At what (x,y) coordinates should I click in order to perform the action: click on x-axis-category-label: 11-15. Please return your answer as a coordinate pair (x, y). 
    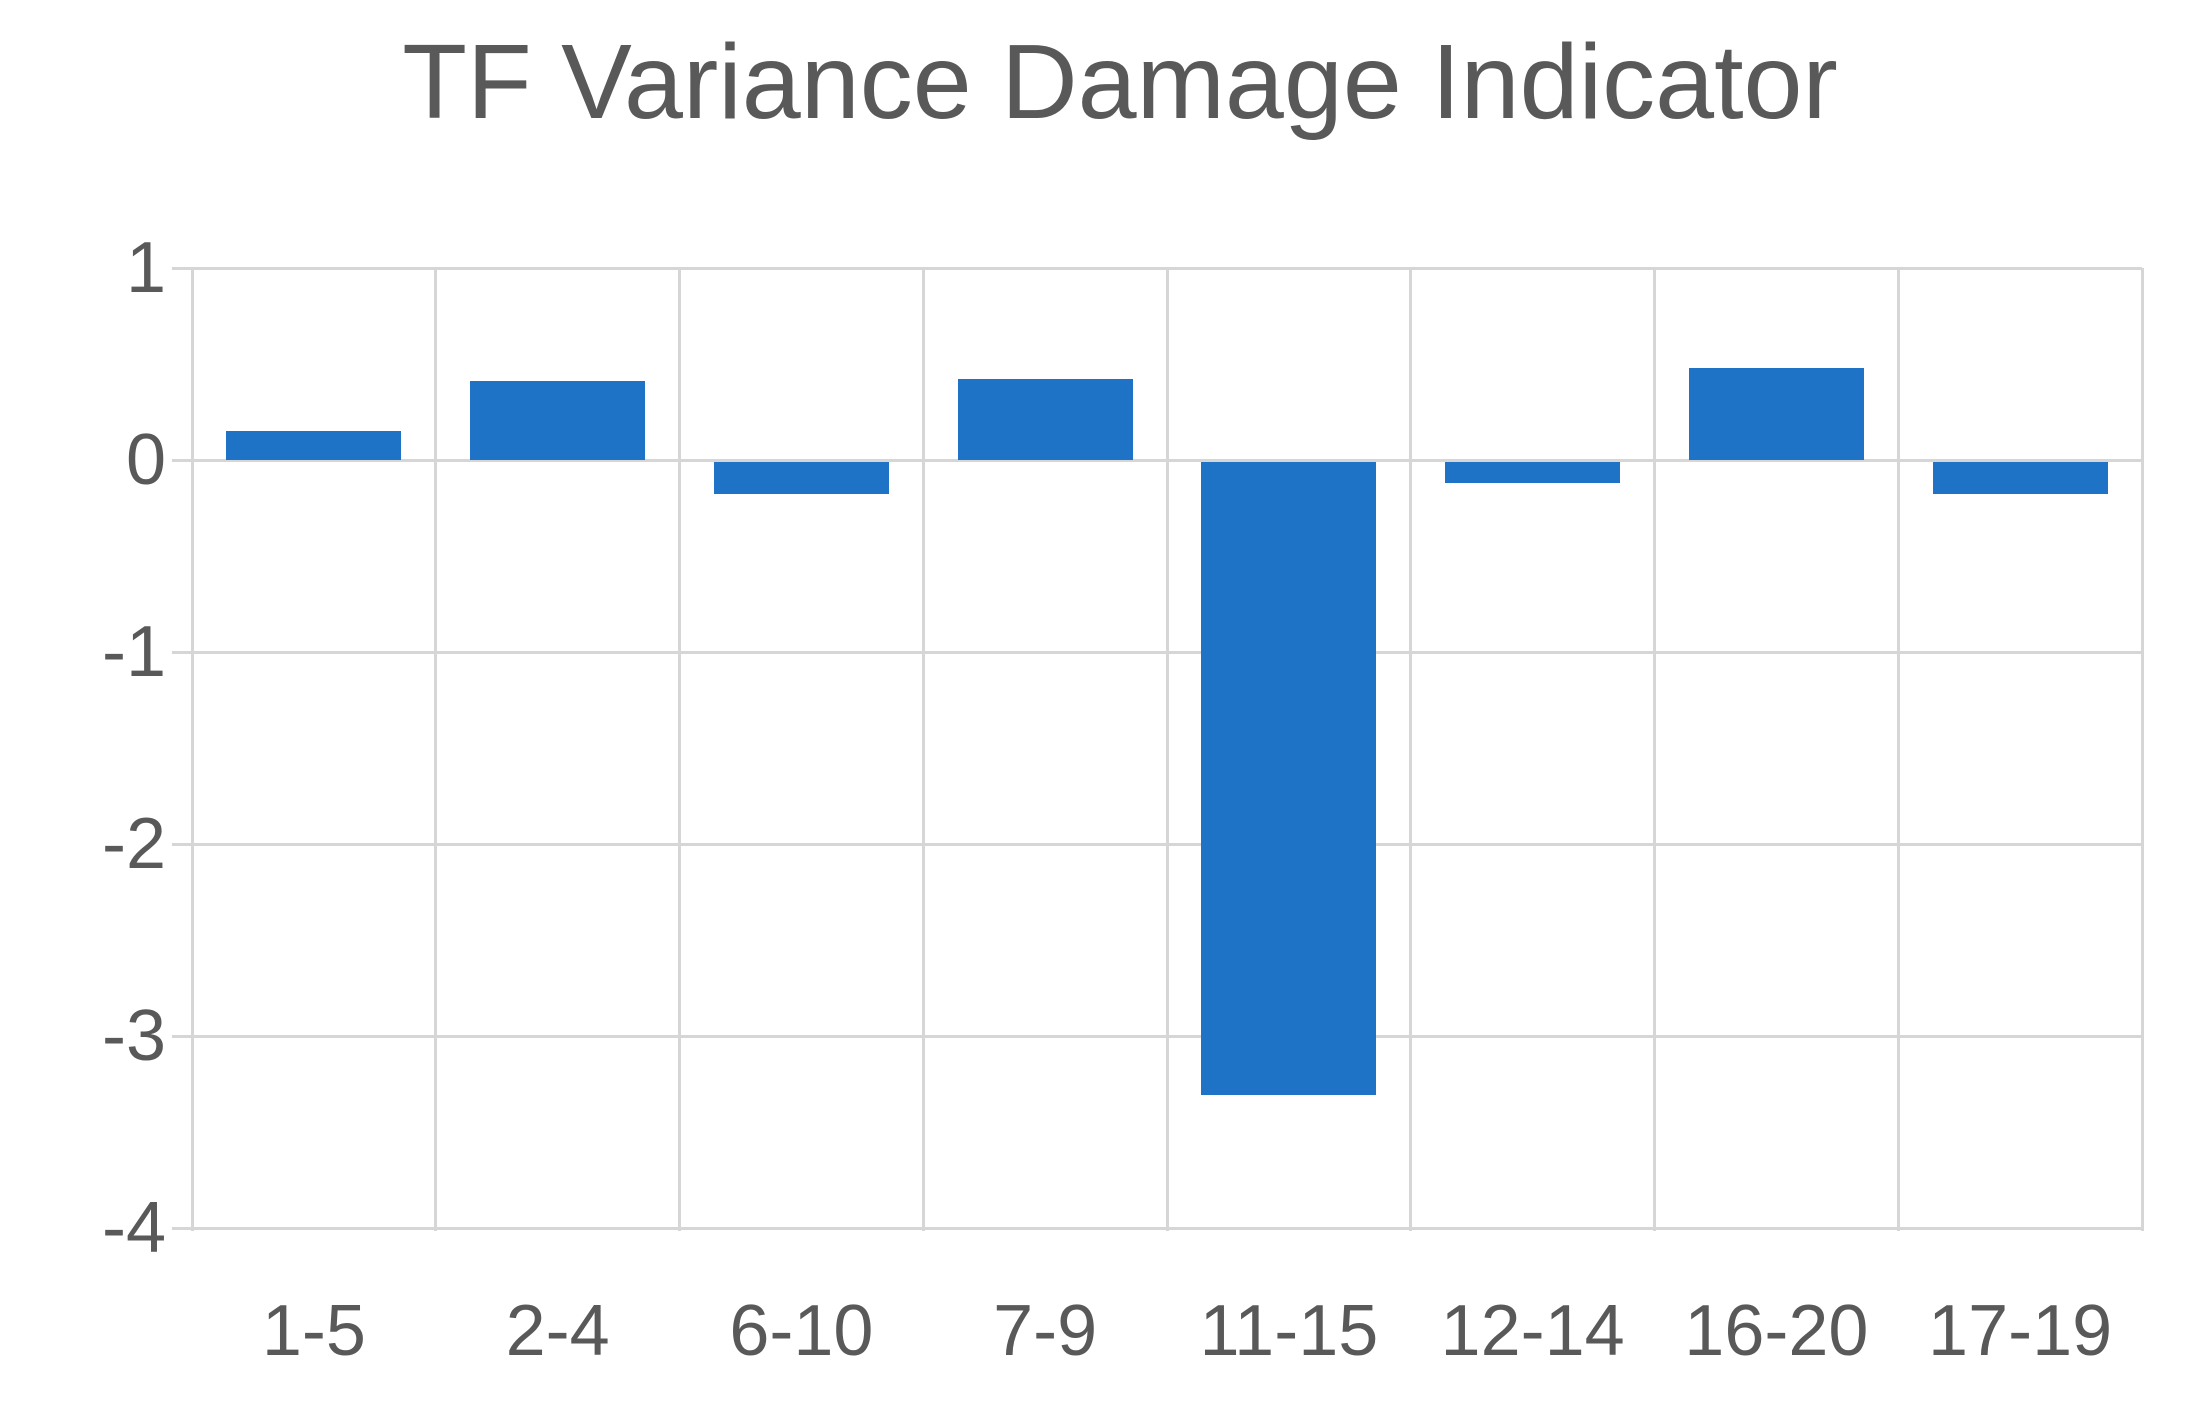
    Looking at the image, I should click on (1289, 1331).